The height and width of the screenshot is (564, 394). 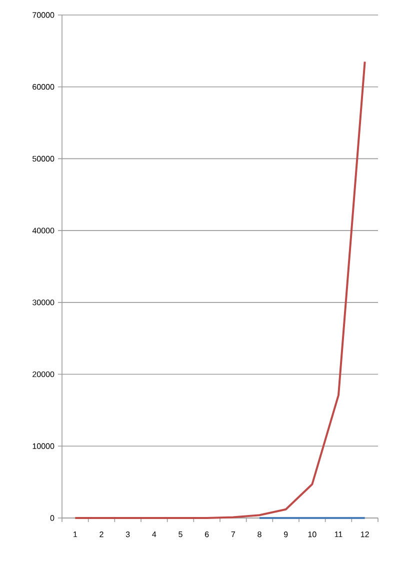 I want to click on x-tick-label: 5, so click(x=180, y=535).